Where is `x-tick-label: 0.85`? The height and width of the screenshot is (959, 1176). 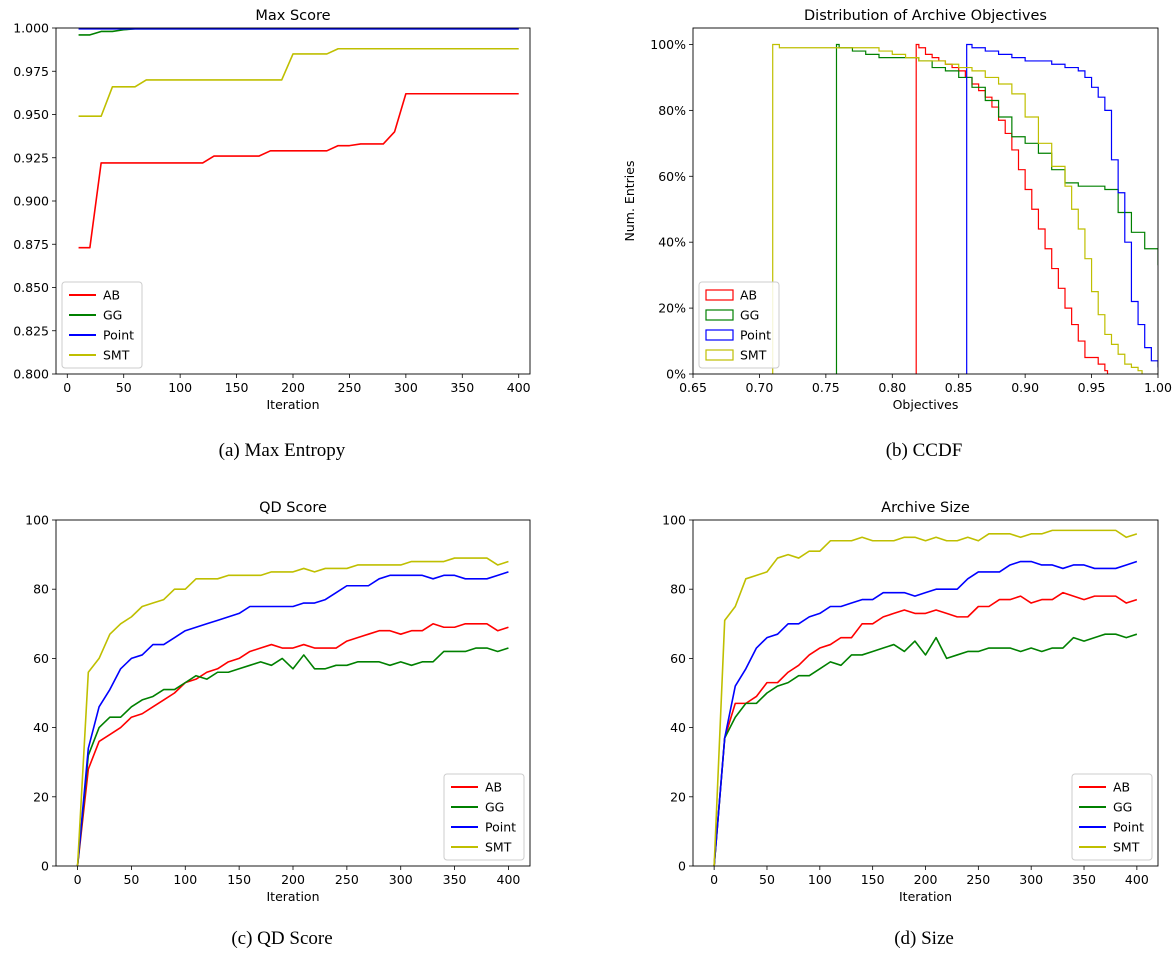 x-tick-label: 0.85 is located at coordinates (959, 387).